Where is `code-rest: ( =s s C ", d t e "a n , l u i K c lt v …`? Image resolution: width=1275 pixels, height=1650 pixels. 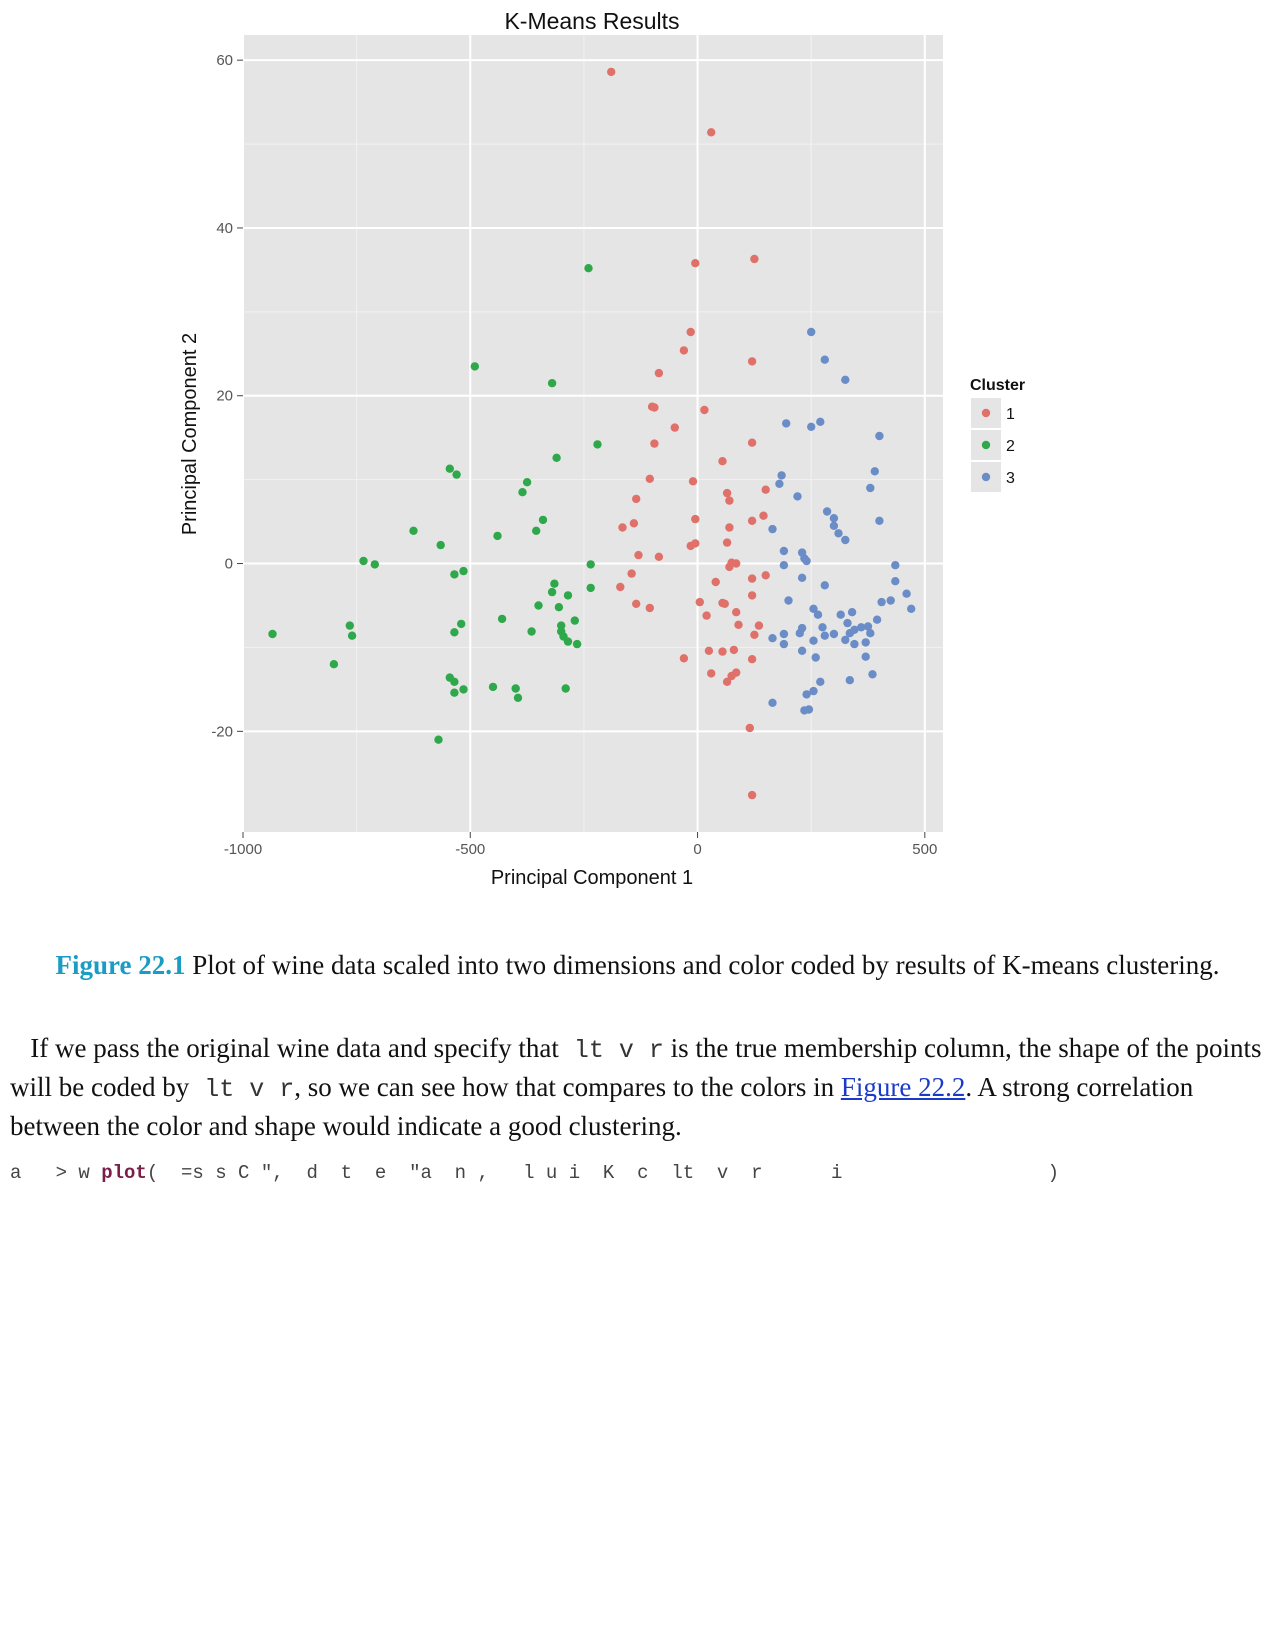 code-rest: ( =s s C ", d t e "a n , l u i K c lt v … is located at coordinates (602, 1173).